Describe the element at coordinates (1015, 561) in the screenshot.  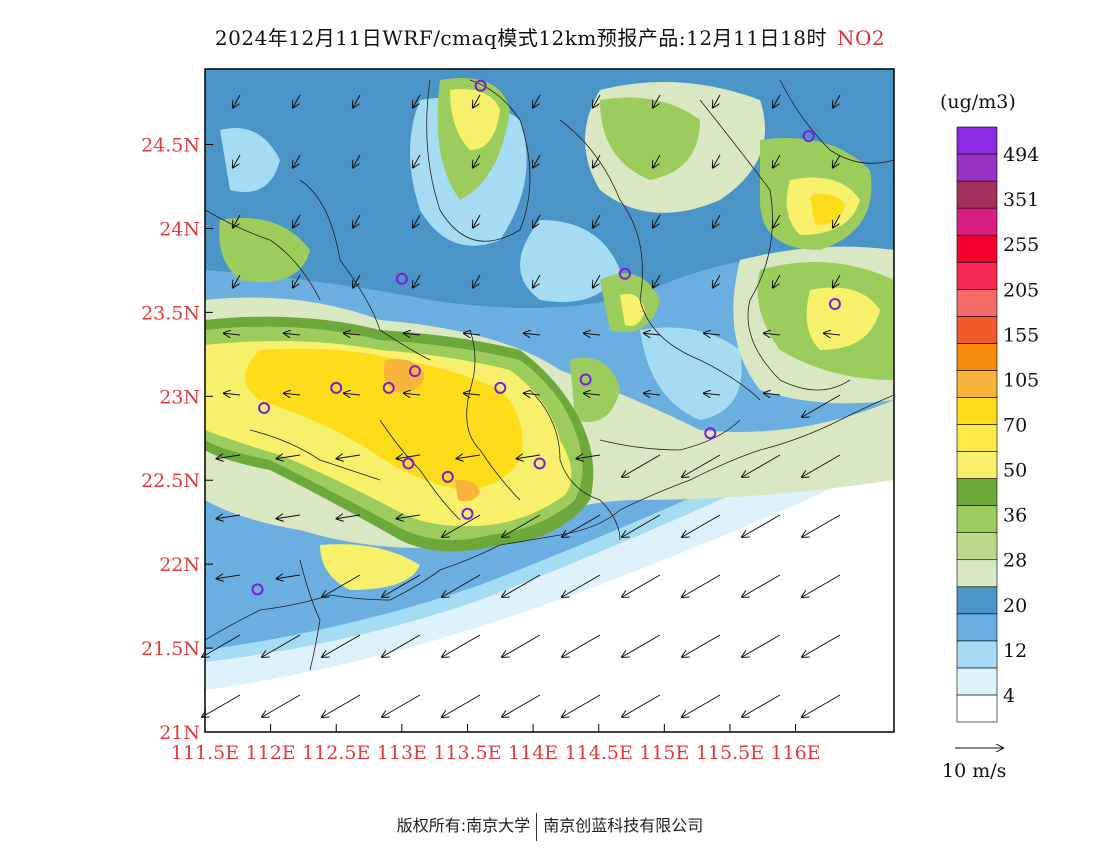
I see `colorbar-label: 28` at that location.